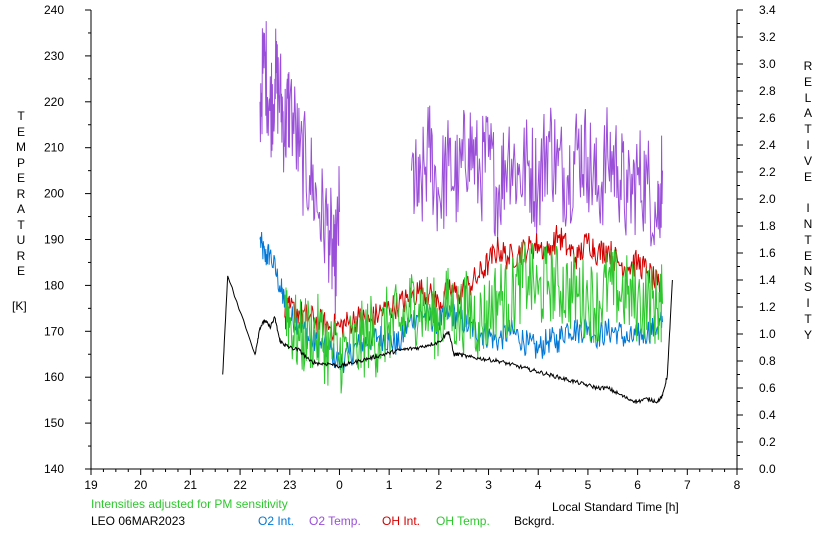  Describe the element at coordinates (615, 507) in the screenshot. I see `x-axis-label: Local Standard Time [h]` at that location.